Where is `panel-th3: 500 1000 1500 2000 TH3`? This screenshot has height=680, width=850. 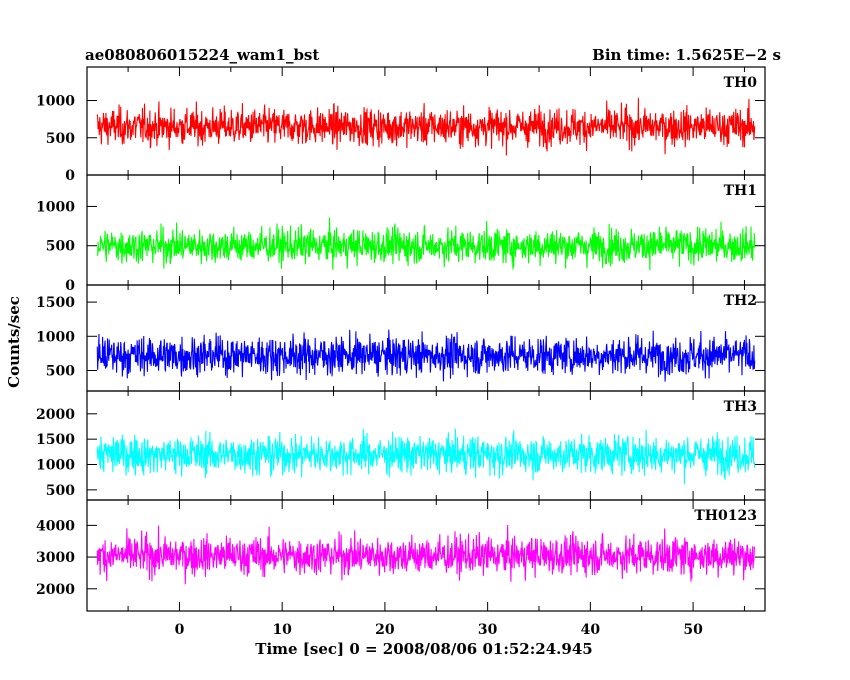 panel-th3: 500 1000 1500 2000 TH3 is located at coordinates (401, 445).